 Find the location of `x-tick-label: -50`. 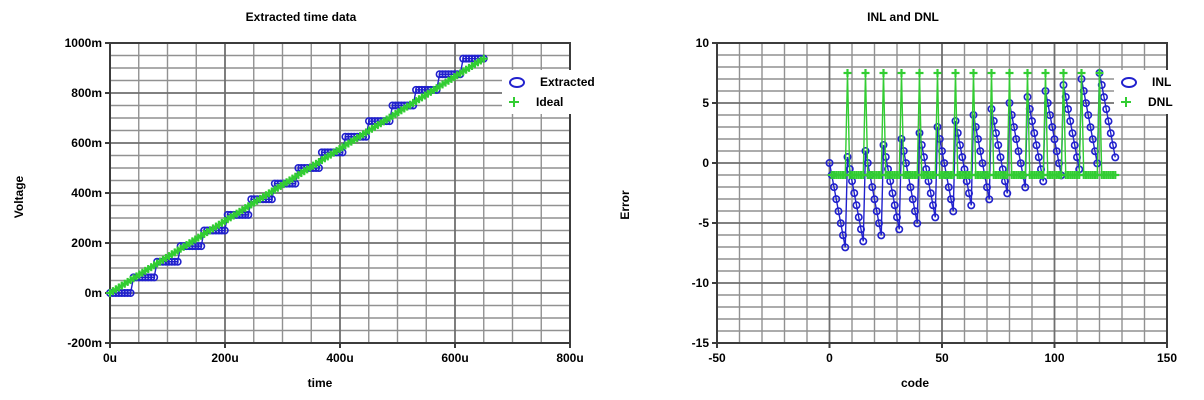

x-tick-label: -50 is located at coordinates (717, 358).